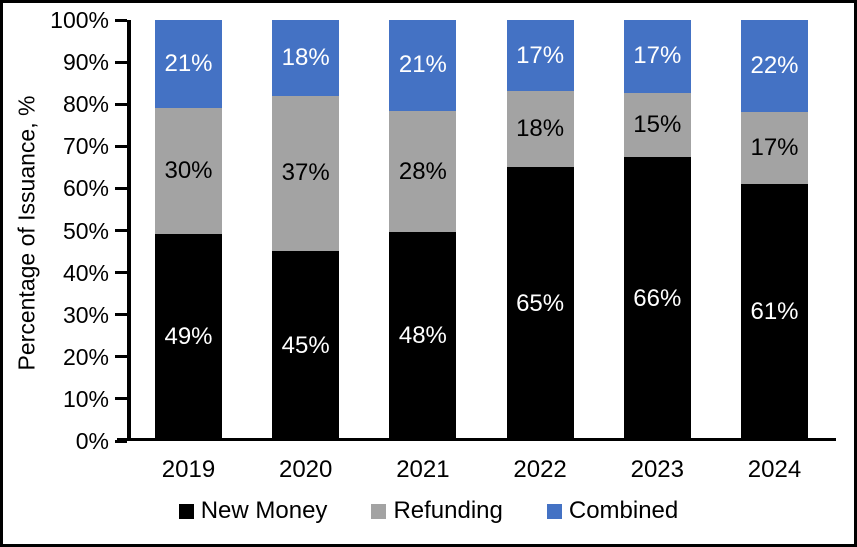  I want to click on bar-segment-new-money-2019: 49%, so click(188, 337).